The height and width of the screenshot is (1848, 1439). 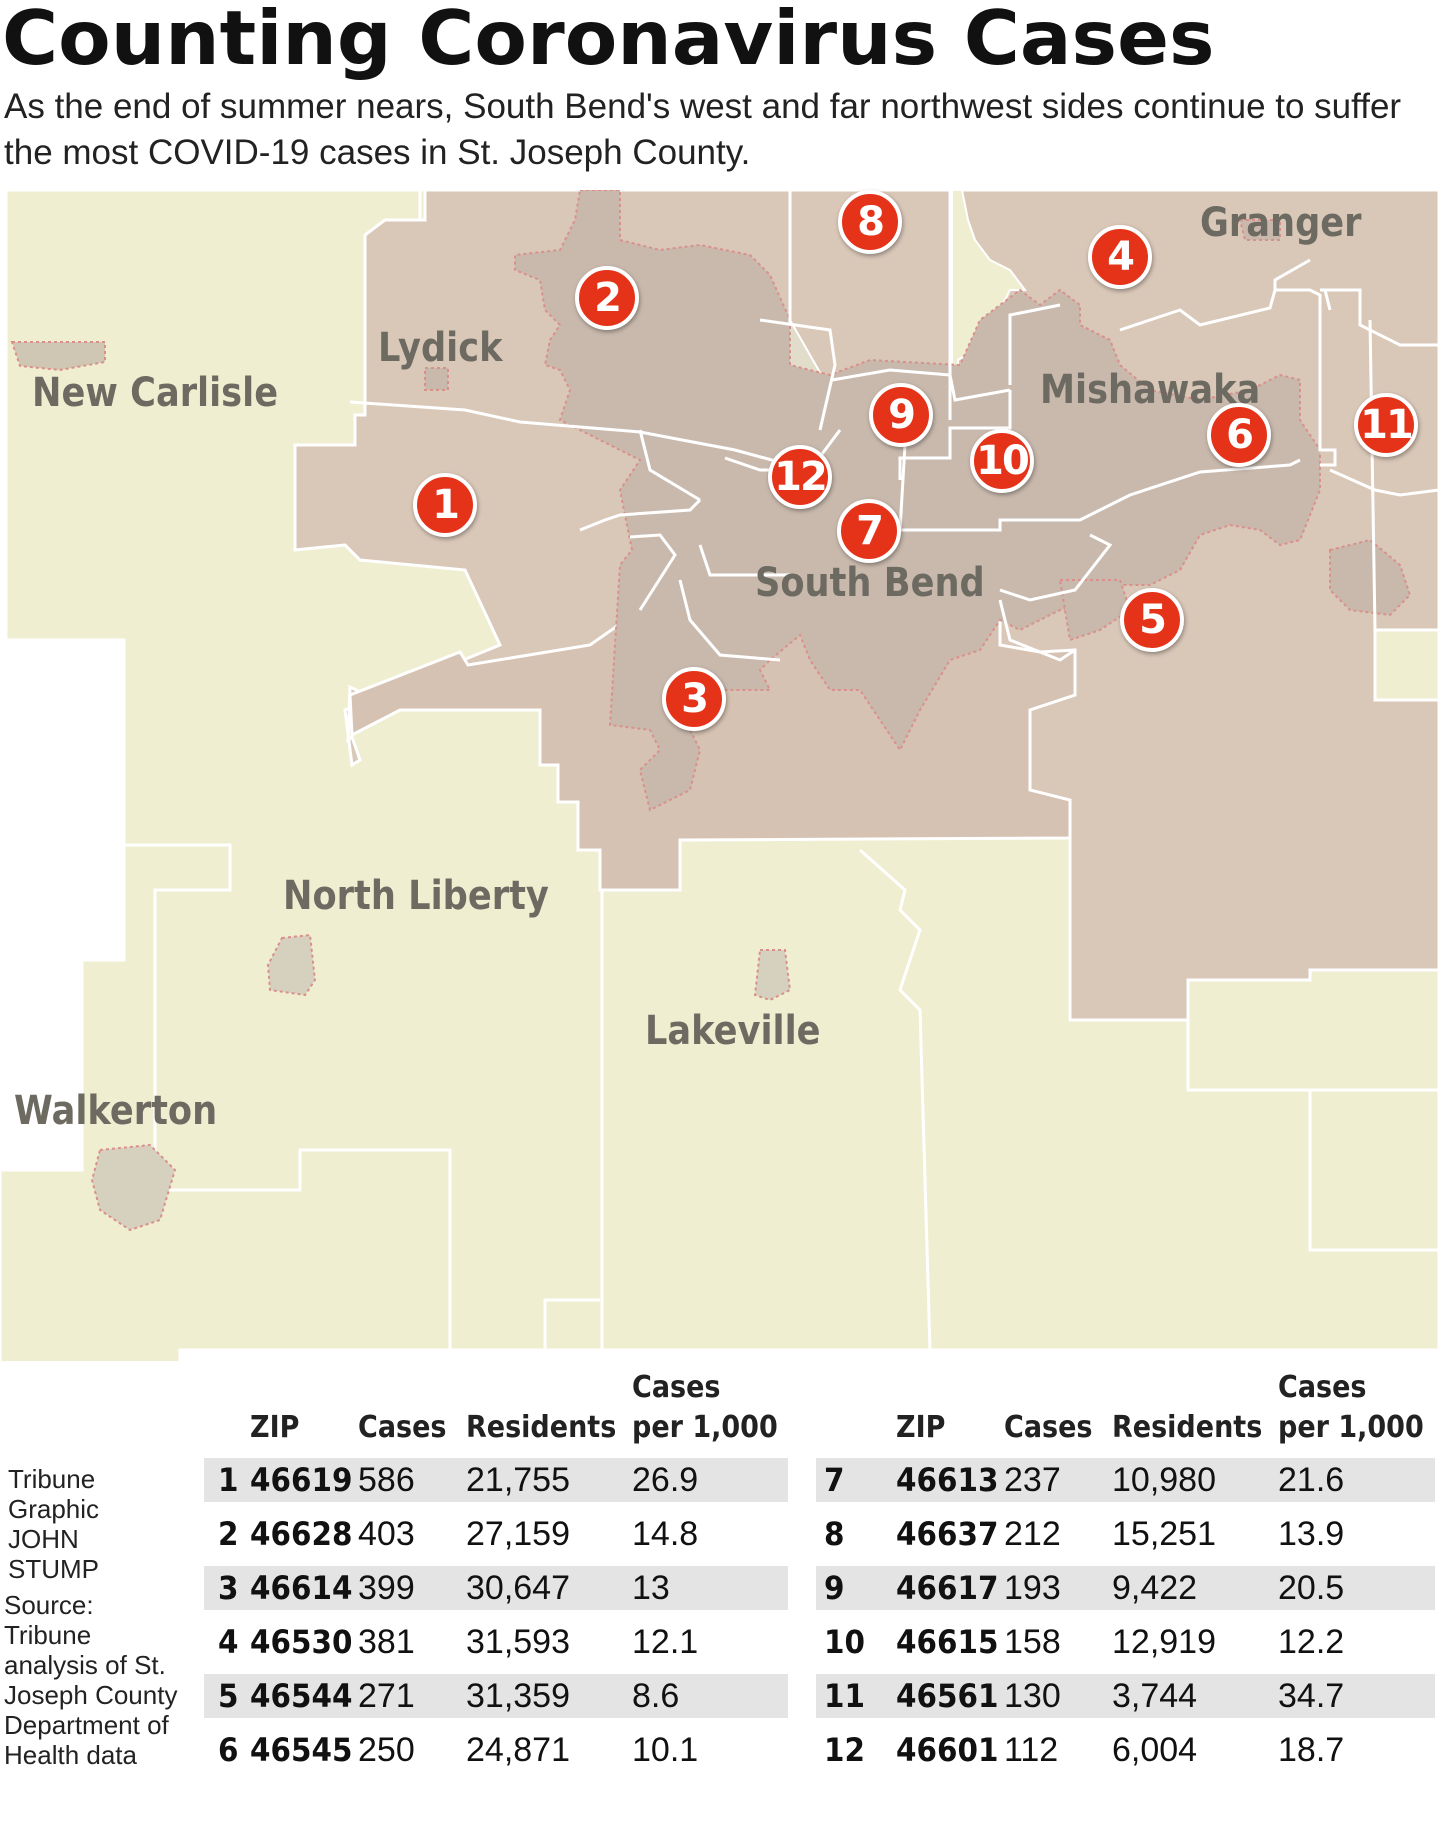 I want to click on row-residents: 9,422, so click(x=1155, y=1588).